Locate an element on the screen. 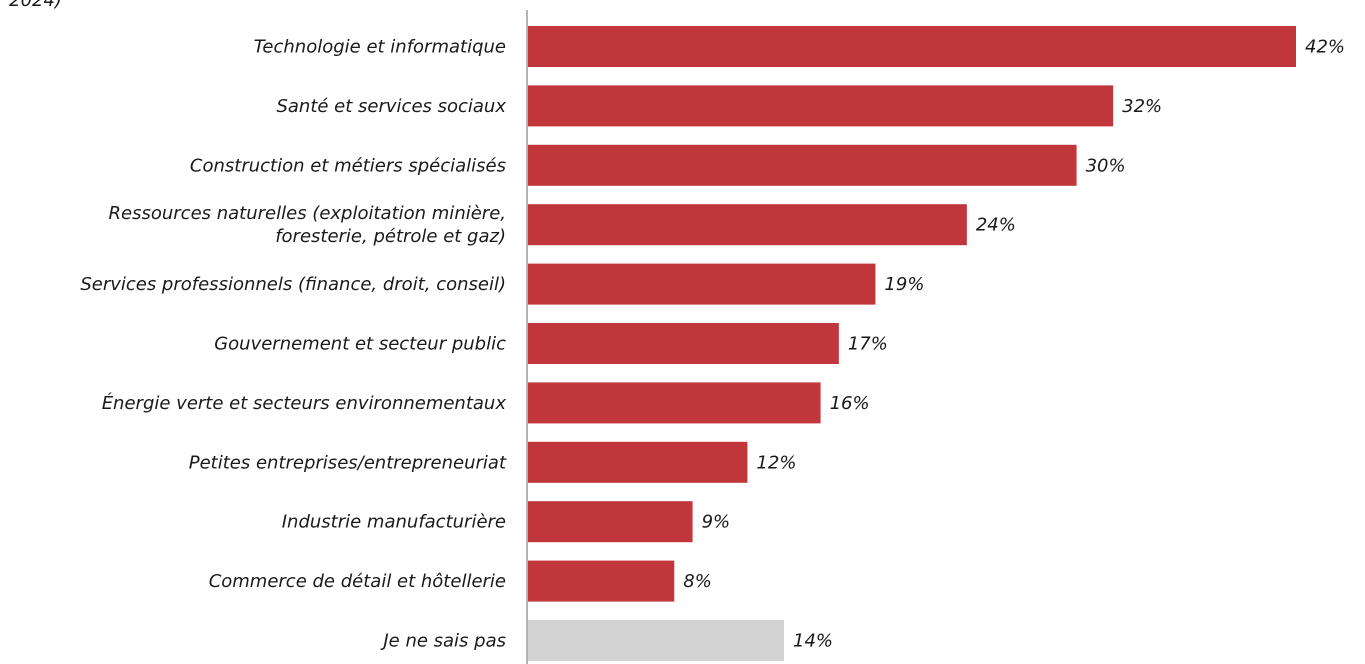 The image size is (1365, 664). value-label-8: 9% is located at coordinates (716, 522).